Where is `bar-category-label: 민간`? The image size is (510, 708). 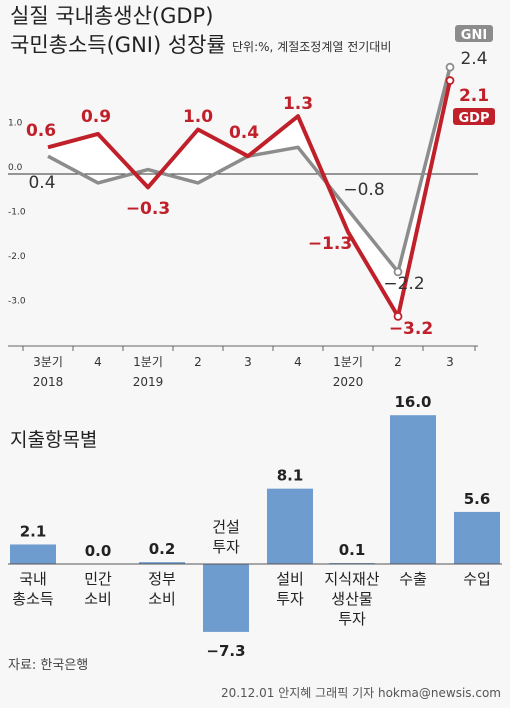
bar-category-label: 민간 is located at coordinates (98, 579).